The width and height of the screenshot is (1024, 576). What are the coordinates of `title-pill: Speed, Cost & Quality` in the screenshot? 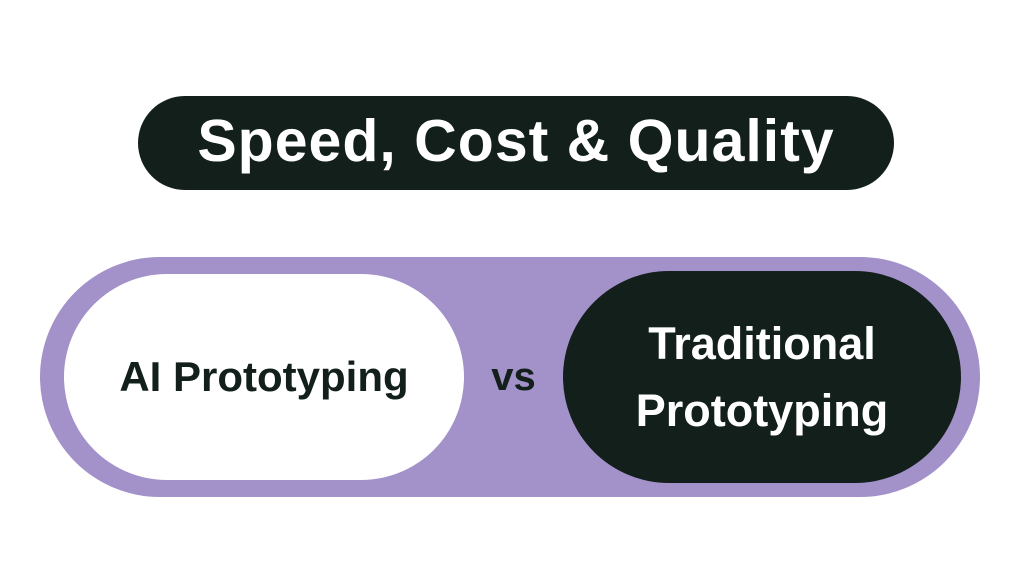 It's located at (516, 143).